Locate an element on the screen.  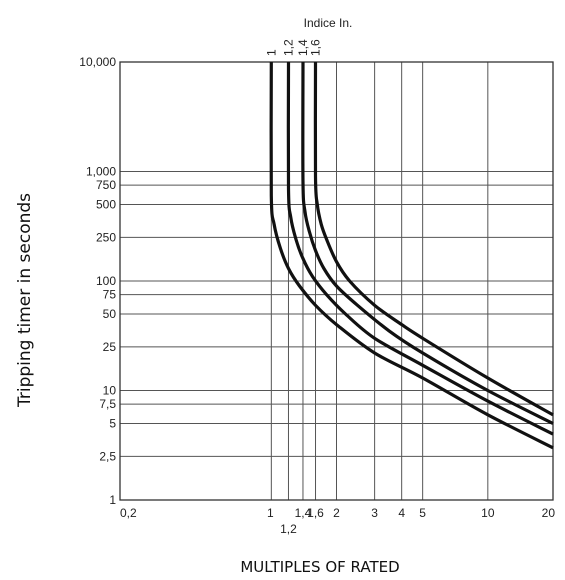
series-label: 1,4 is located at coordinates (303, 47).